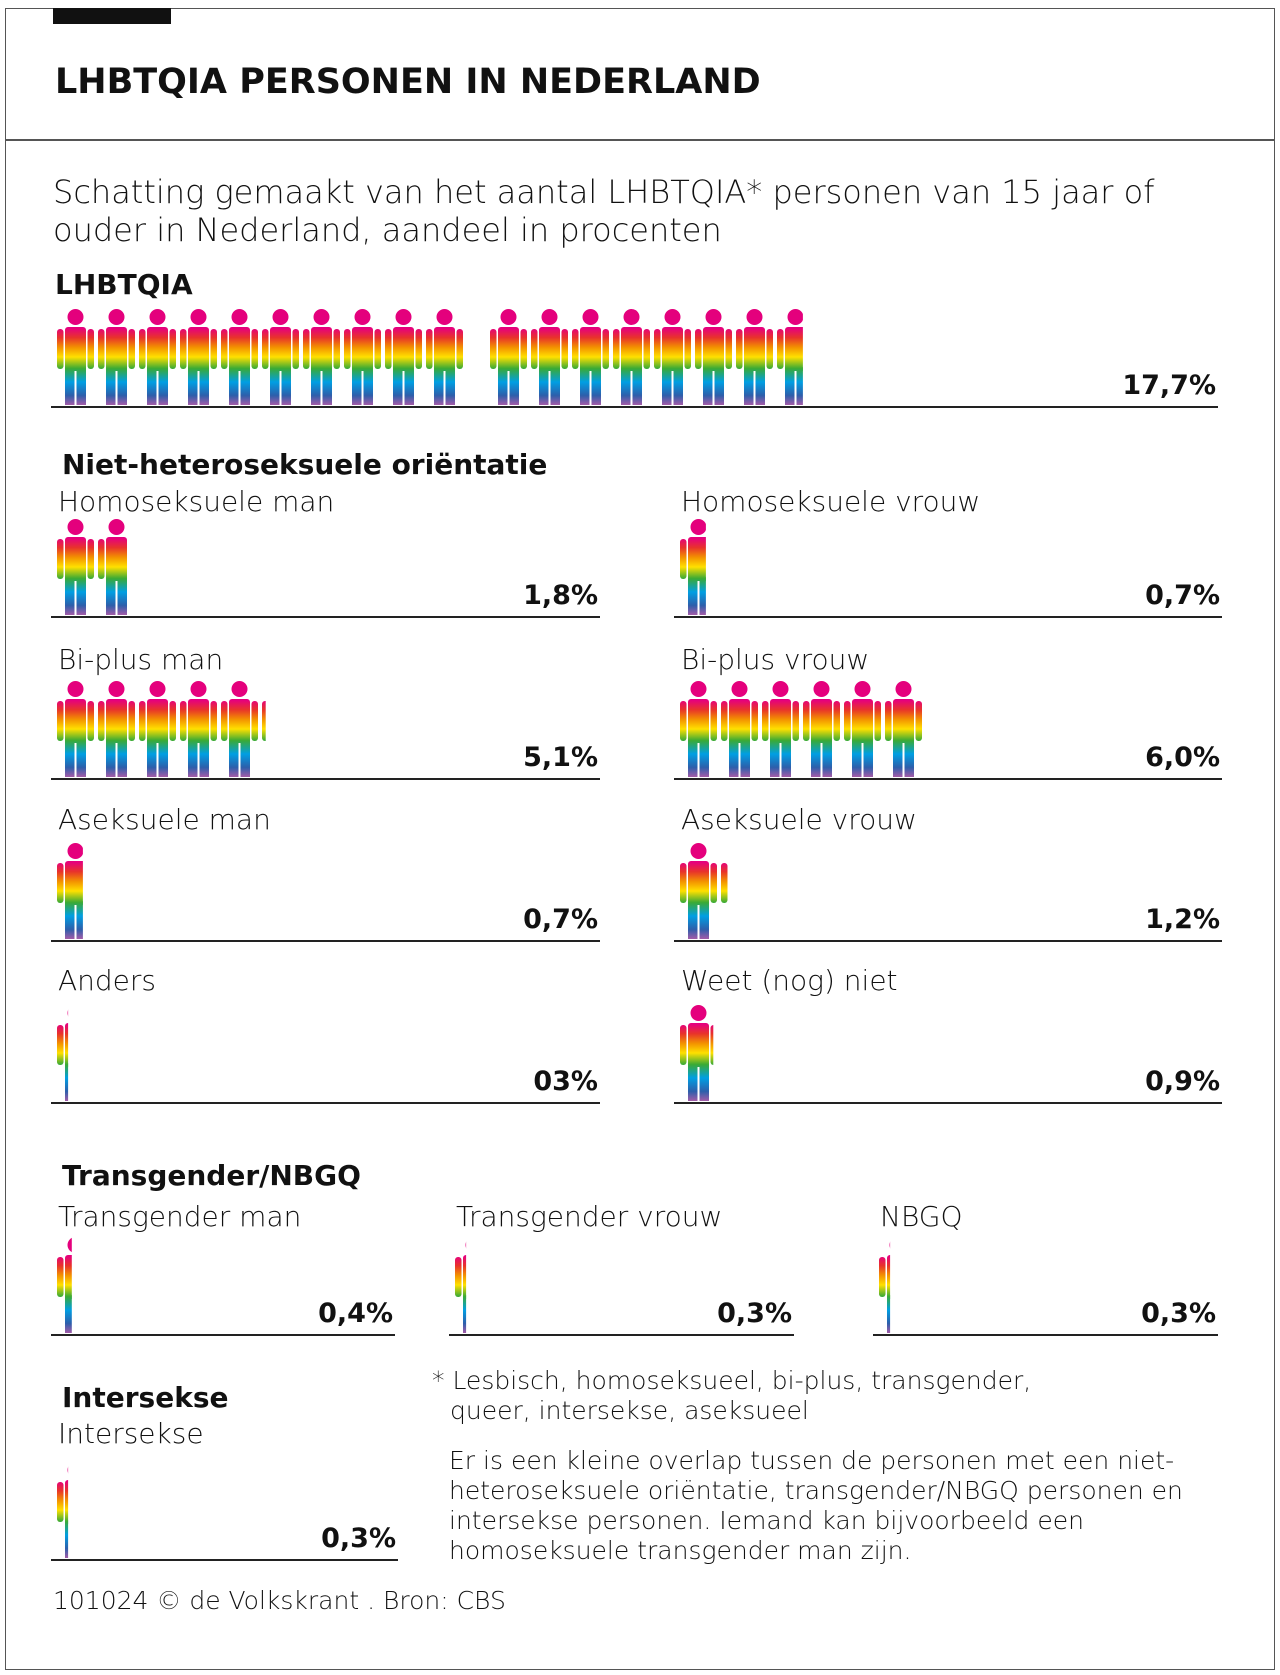 The image size is (1280, 1675). I want to click on value-label: 1,2%, so click(1182, 919).